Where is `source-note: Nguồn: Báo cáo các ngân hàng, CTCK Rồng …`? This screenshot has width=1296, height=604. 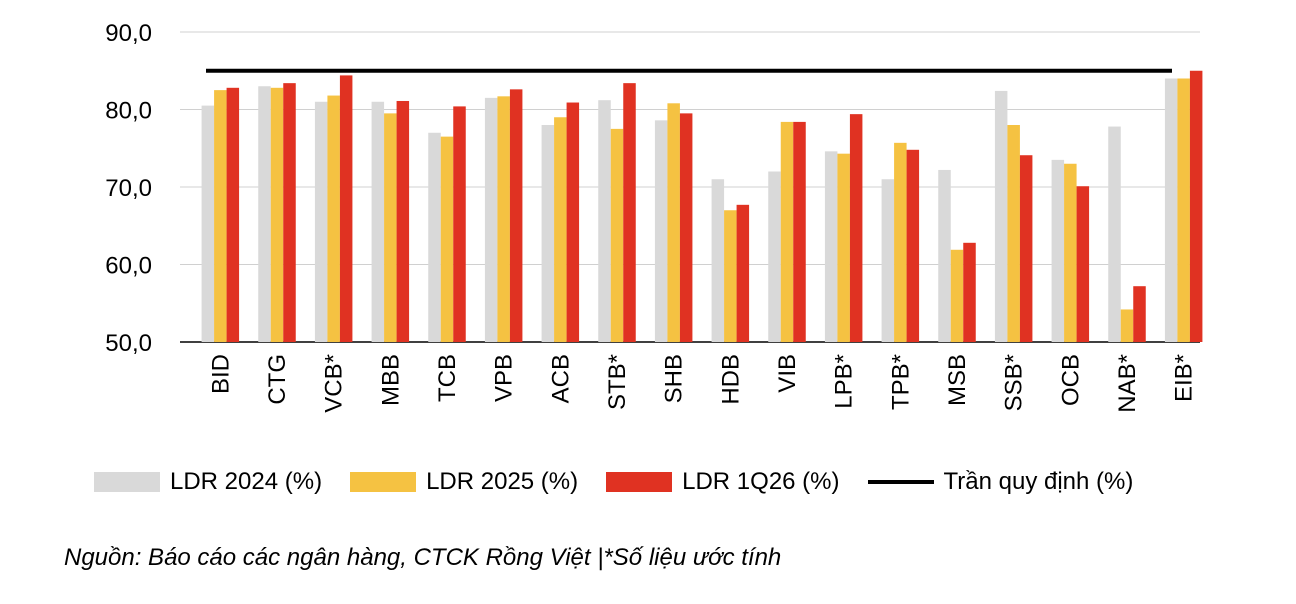
source-note: Nguồn: Báo cáo các ngân hàng, CTCK Rồng … is located at coordinates (423, 557).